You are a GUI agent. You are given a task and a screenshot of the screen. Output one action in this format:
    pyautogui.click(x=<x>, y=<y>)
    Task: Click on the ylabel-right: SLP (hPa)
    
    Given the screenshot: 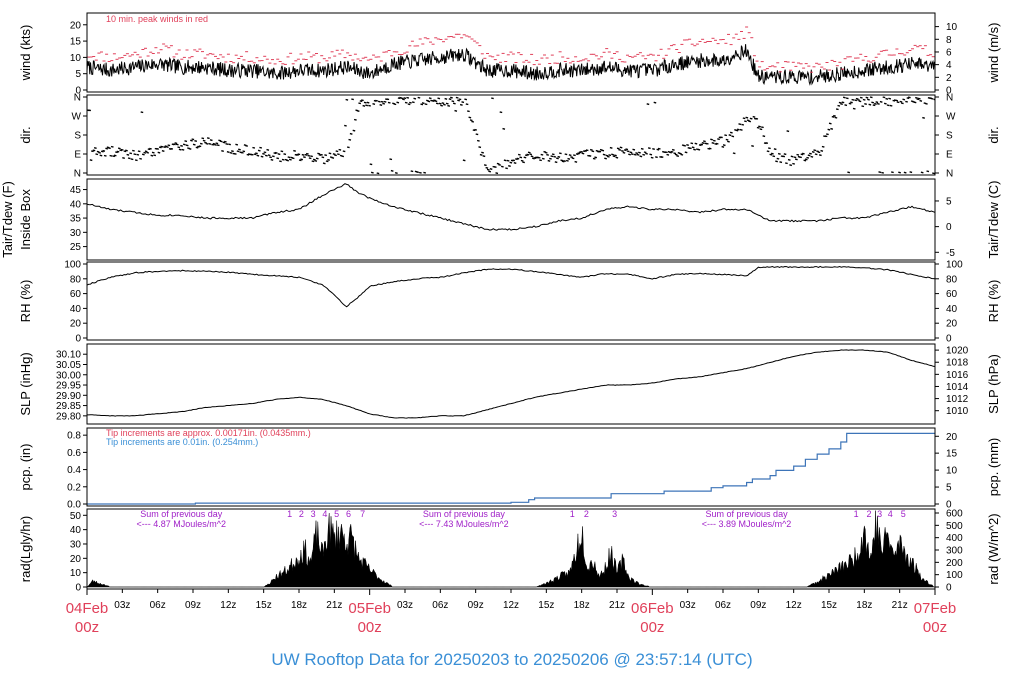 What is the action you would take?
    pyautogui.click(x=993, y=384)
    